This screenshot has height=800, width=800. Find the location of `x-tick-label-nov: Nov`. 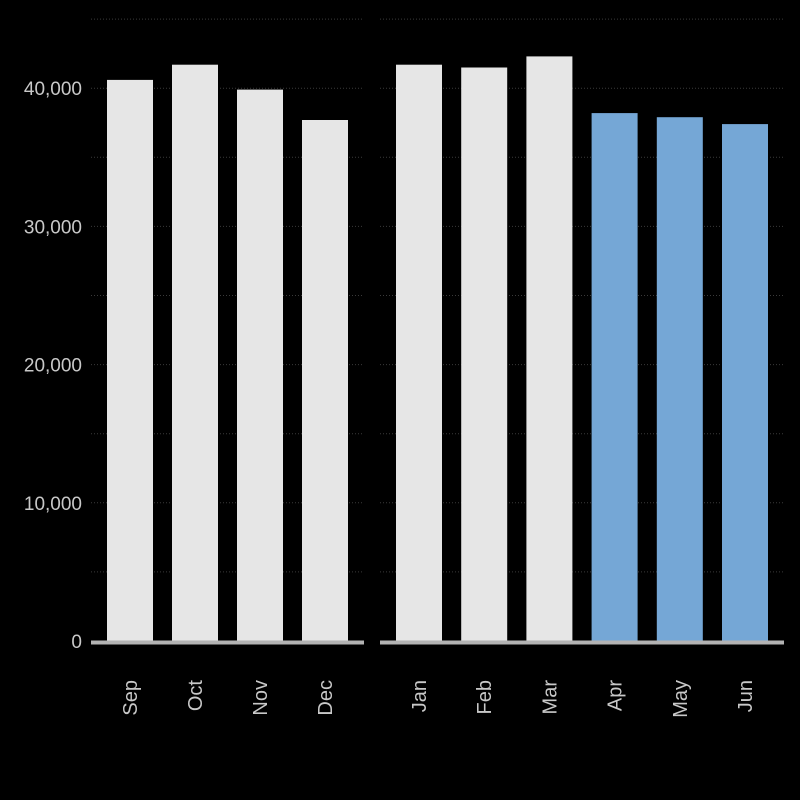

x-tick-label-nov: Nov is located at coordinates (261, 698).